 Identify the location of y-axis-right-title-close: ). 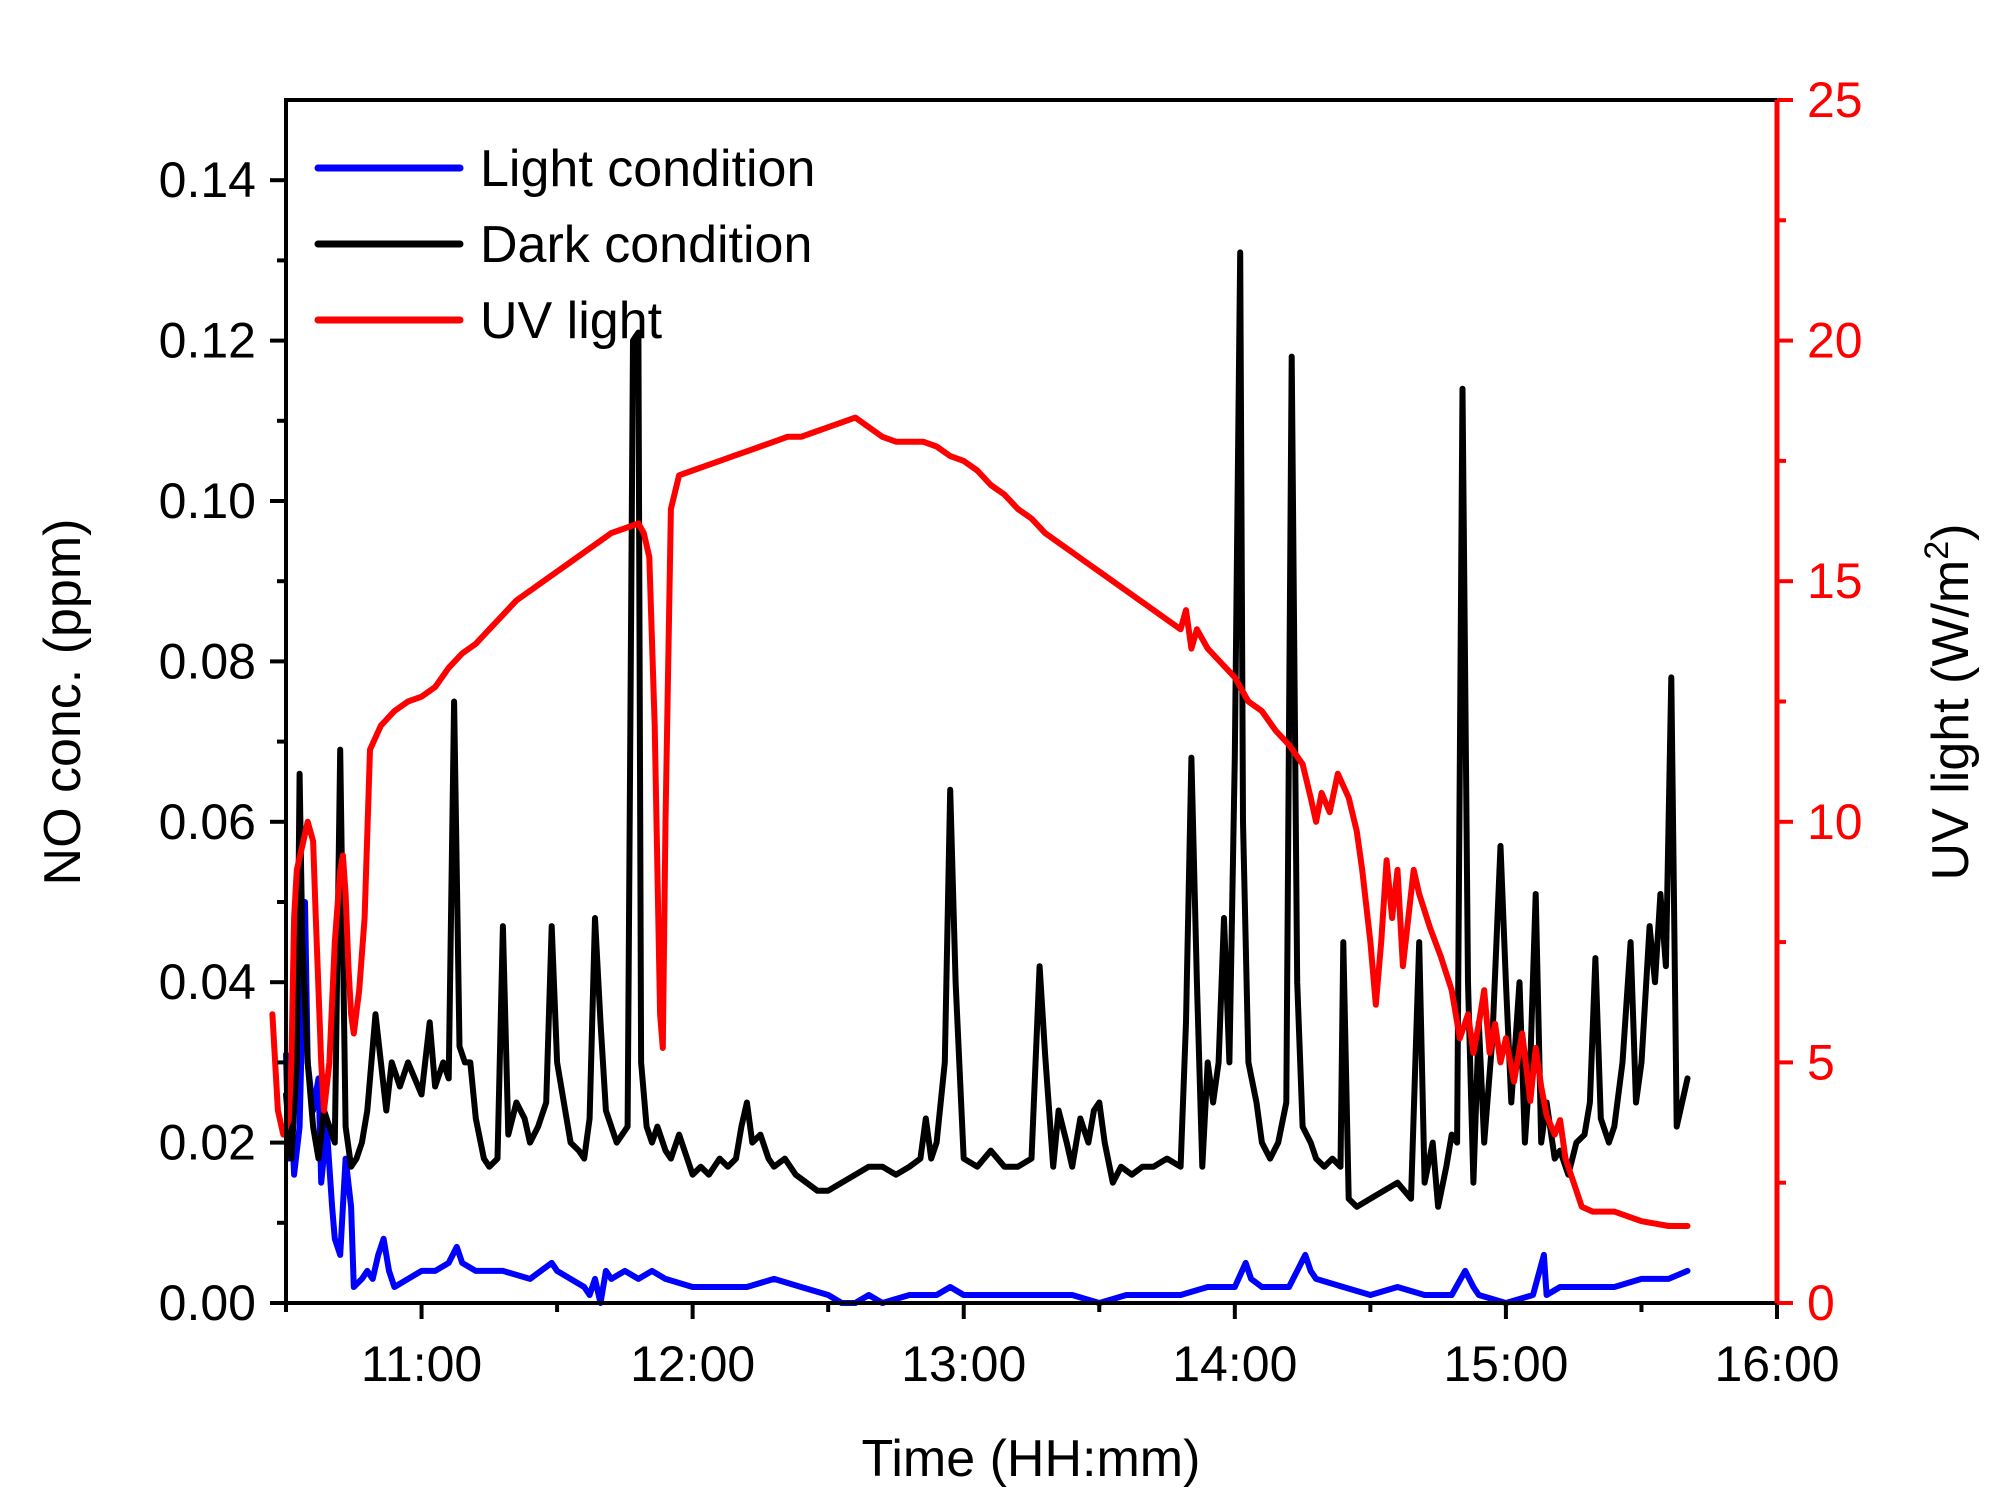
(1951, 532).